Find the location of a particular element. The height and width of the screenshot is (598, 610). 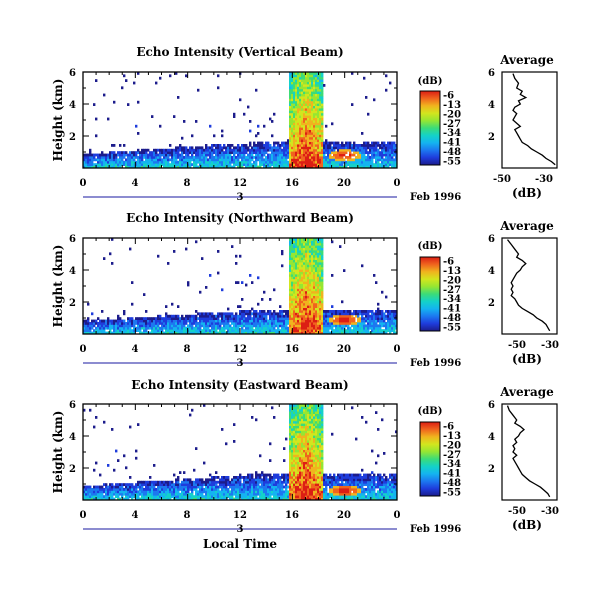

profile-frame is located at coordinates (529, 120).